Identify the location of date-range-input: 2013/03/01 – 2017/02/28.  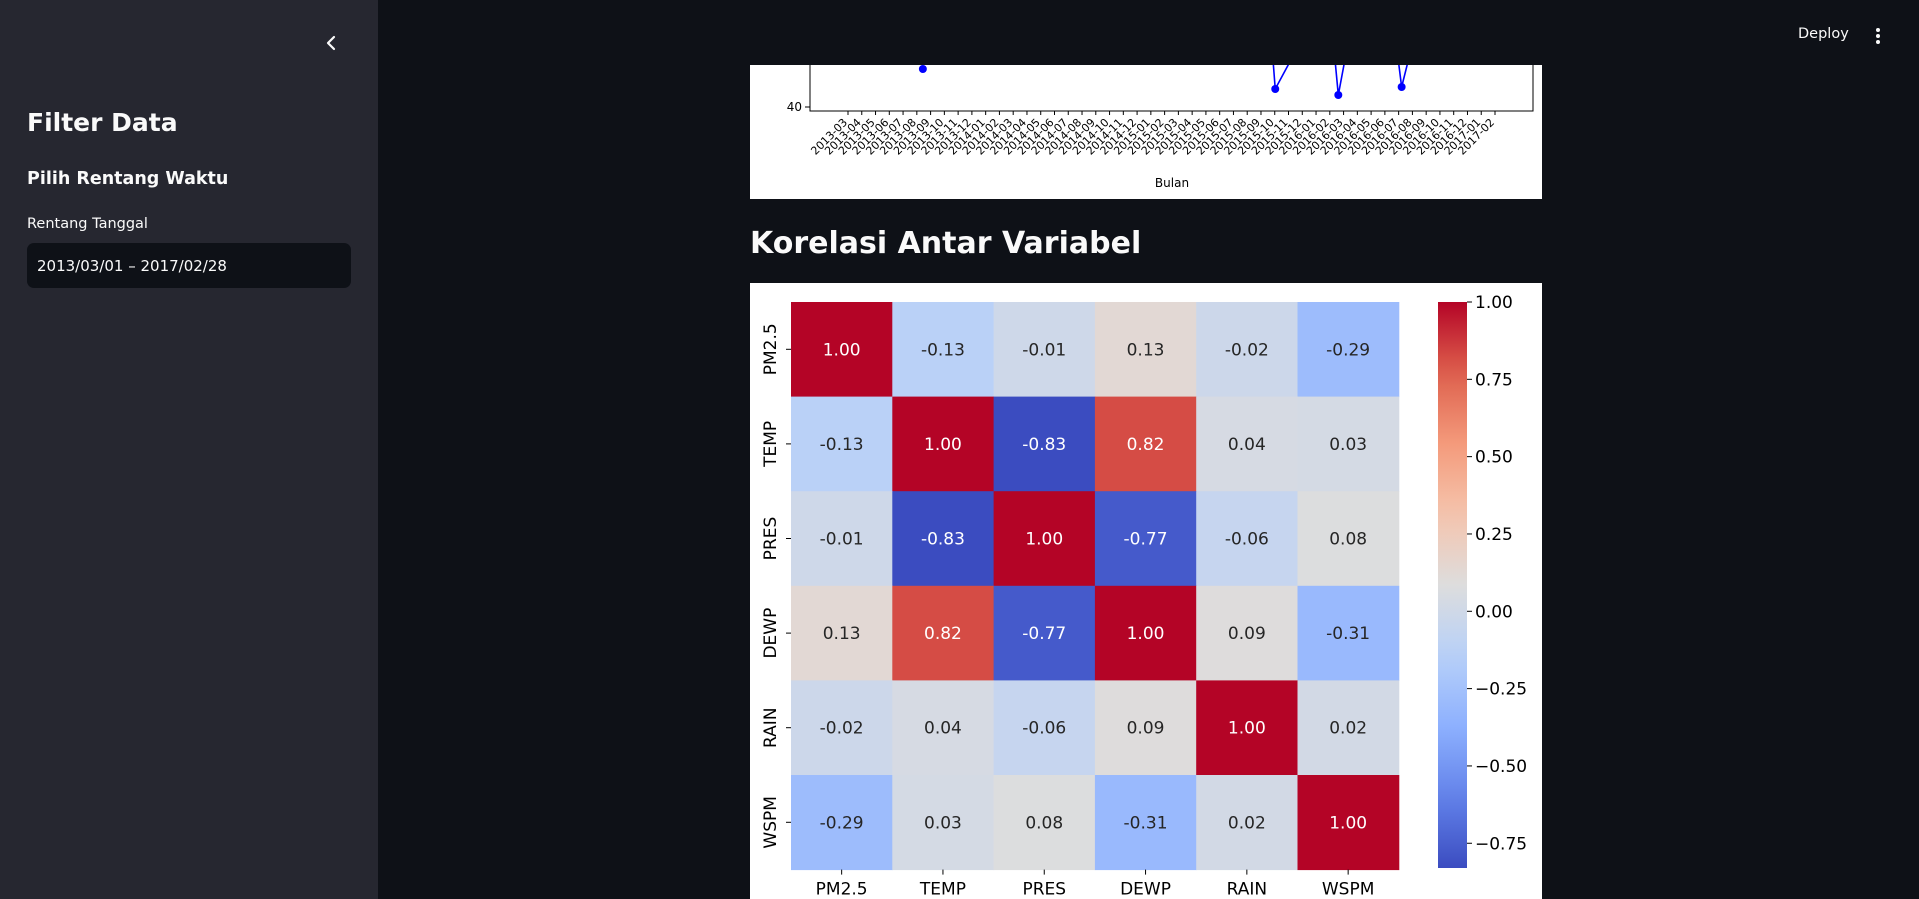
(189, 265).